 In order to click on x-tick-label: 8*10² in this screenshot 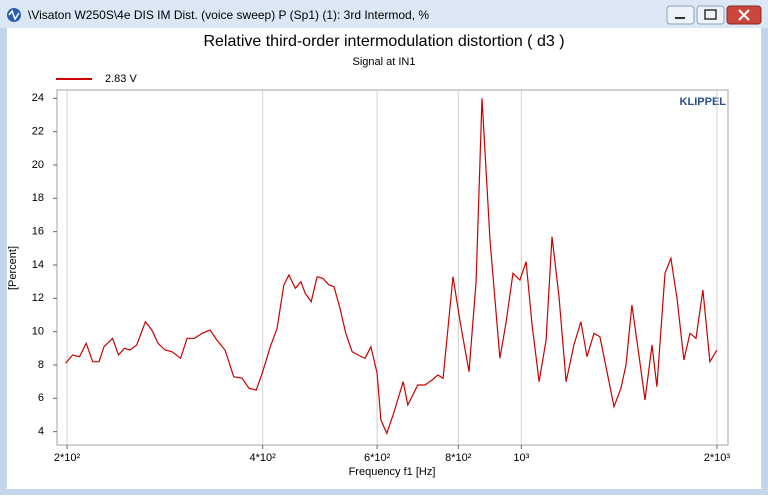, I will do `click(458, 458)`.